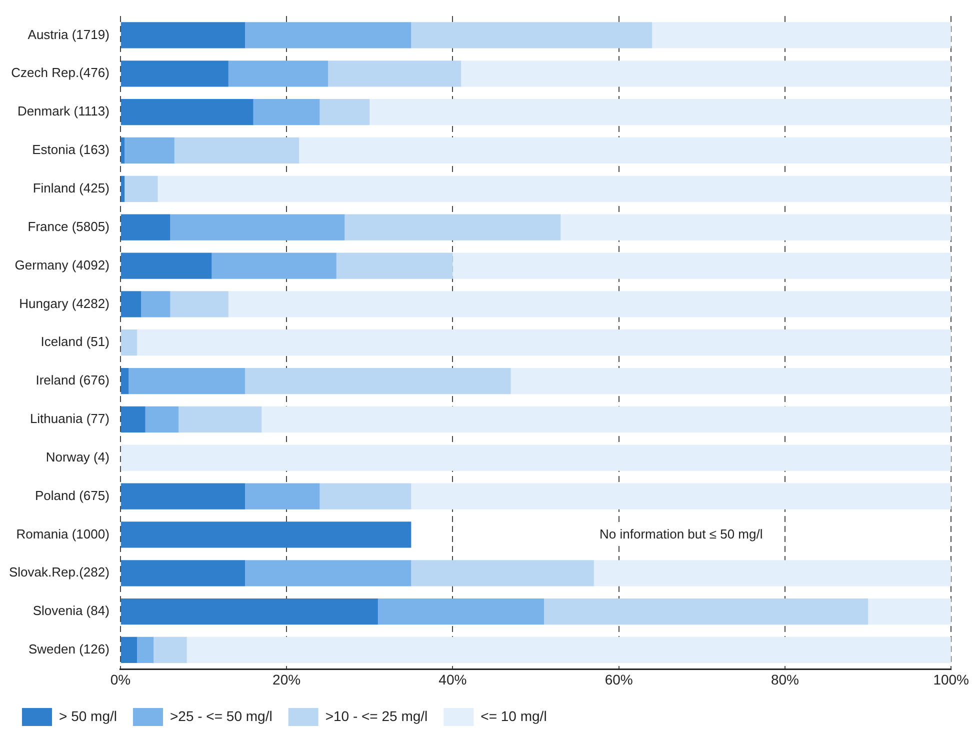 This screenshot has height=740, width=972. What do you see at coordinates (60, 72) in the screenshot?
I see `y-tick-label: Czech Rep.(476)` at bounding box center [60, 72].